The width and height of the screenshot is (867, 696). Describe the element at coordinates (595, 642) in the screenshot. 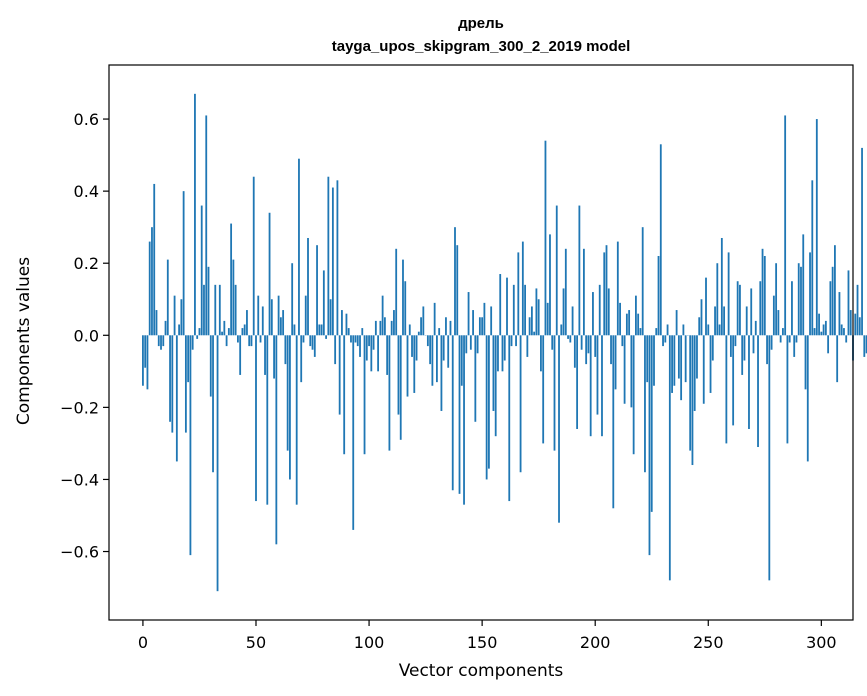

I see `x-tick-label: 200` at that location.